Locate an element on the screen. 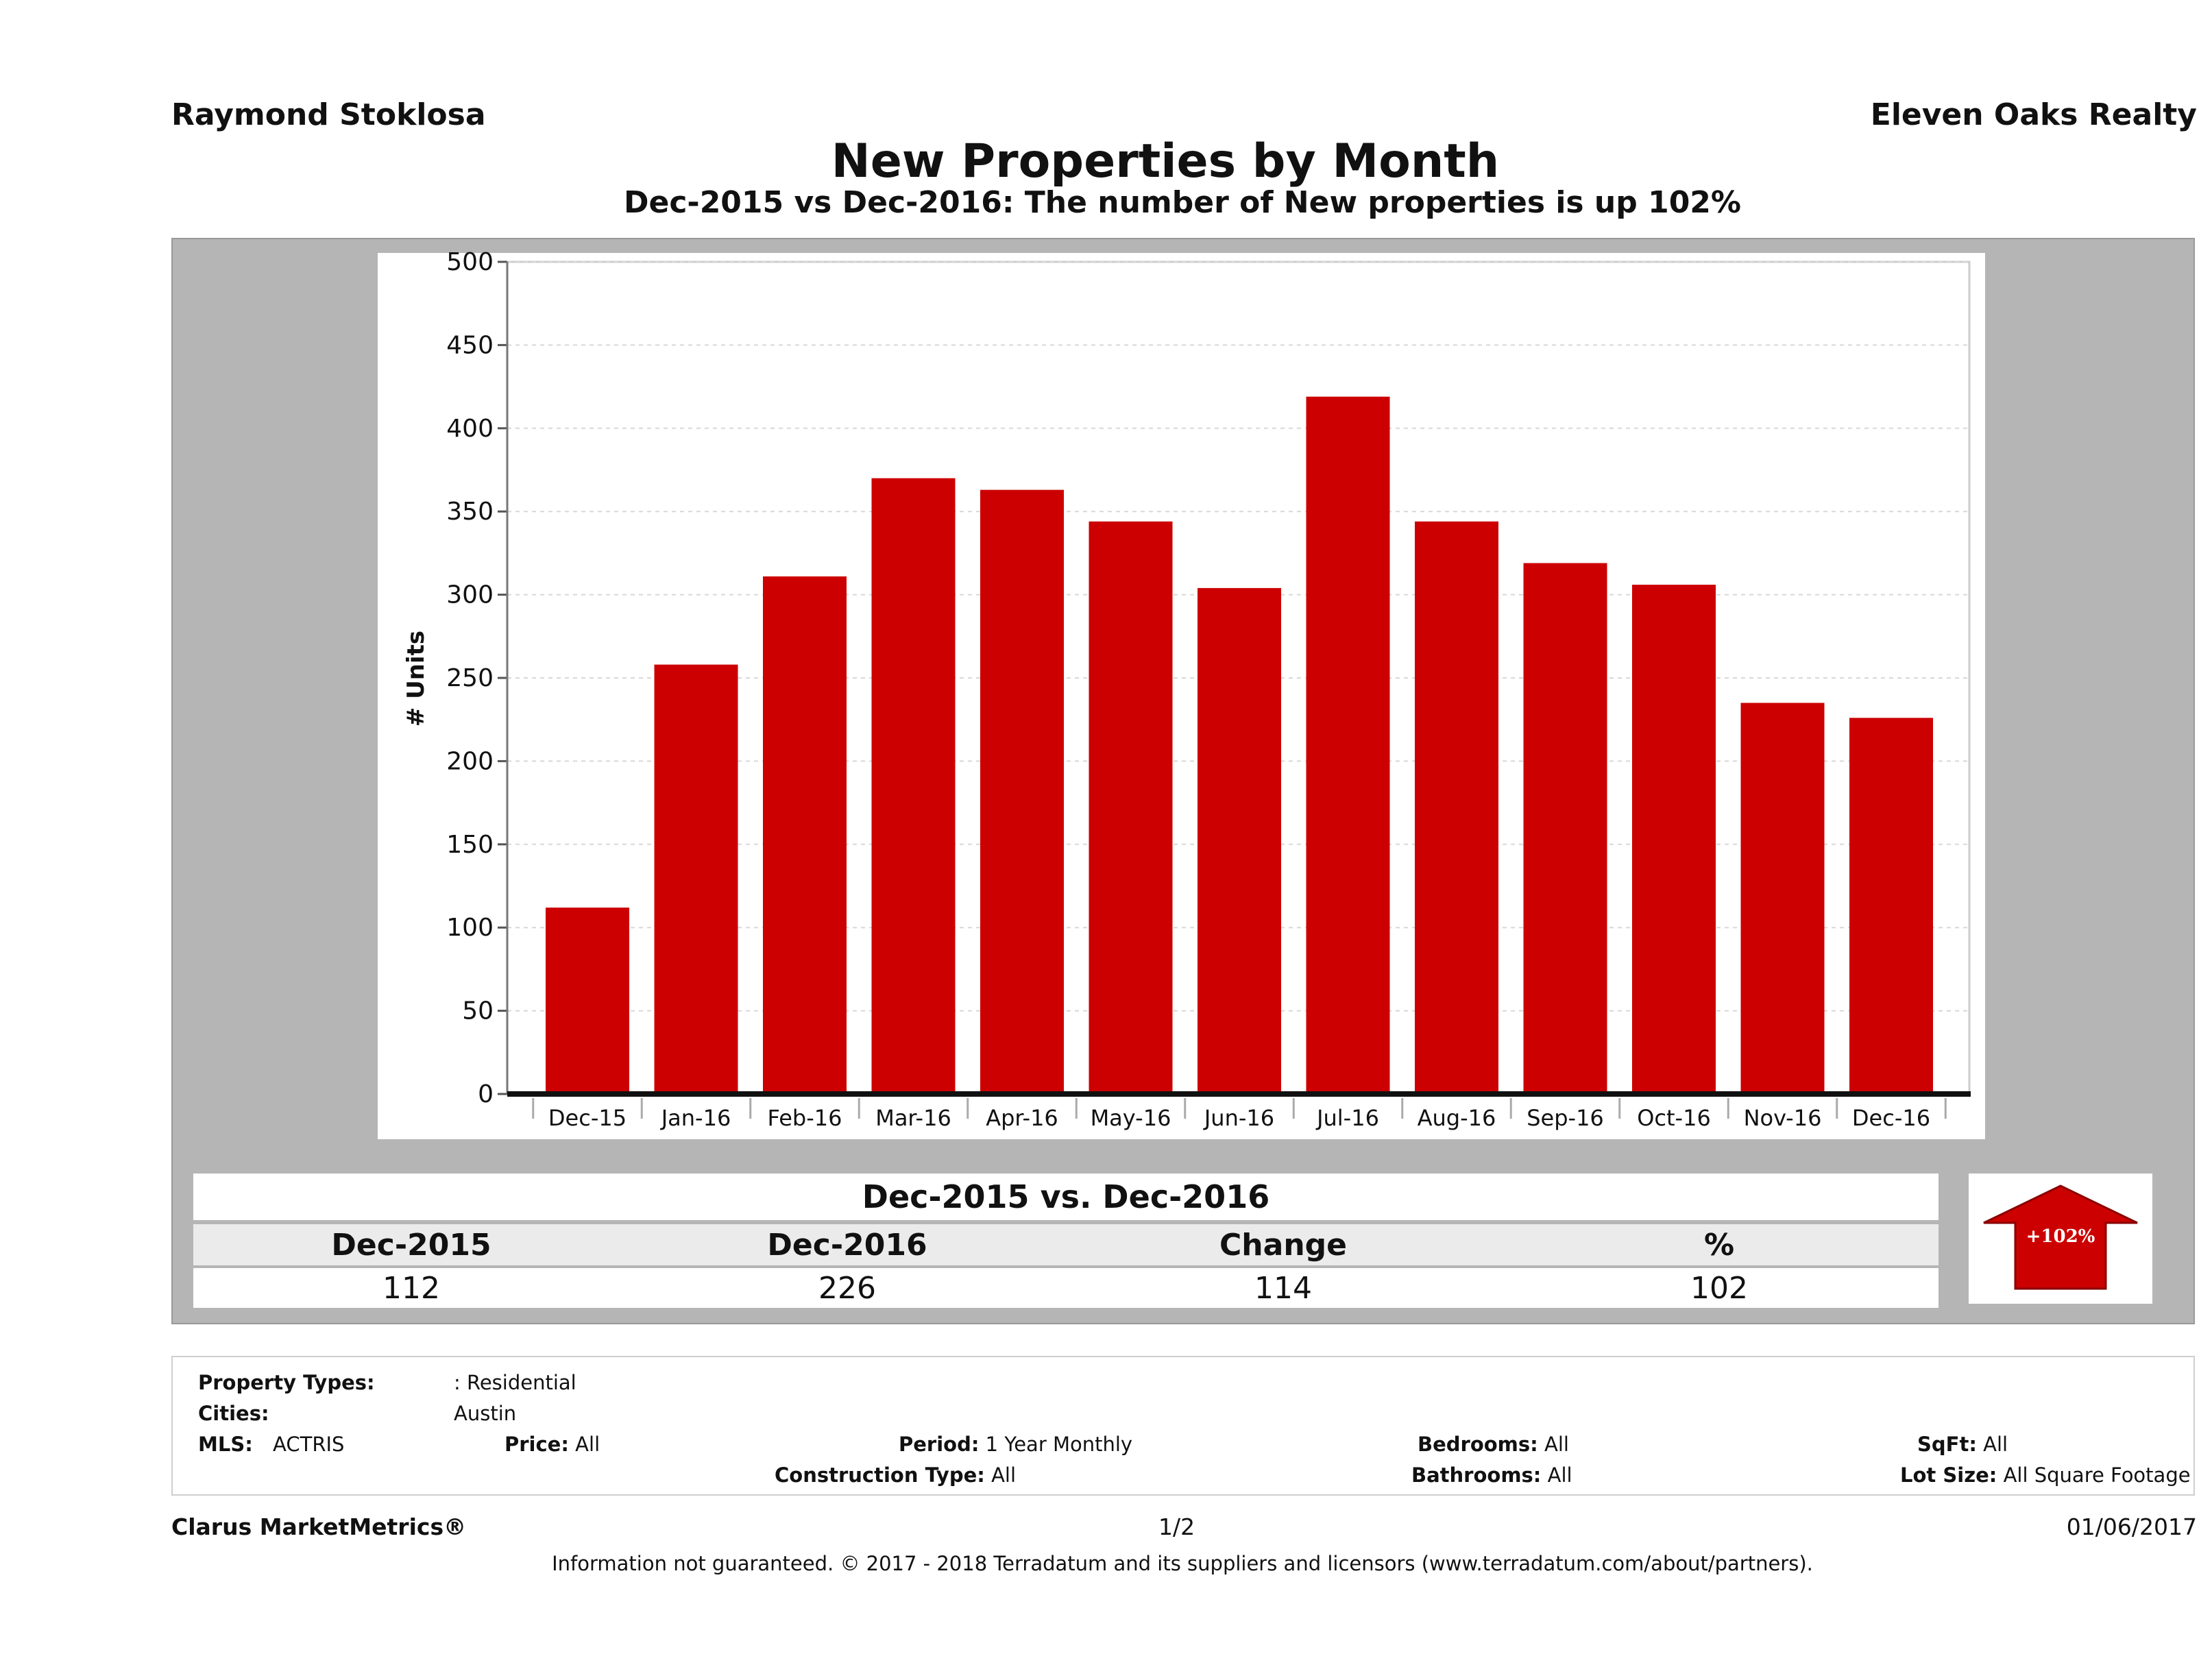 The width and height of the screenshot is (2212, 1678). y-tick-label: 300 is located at coordinates (470, 595).